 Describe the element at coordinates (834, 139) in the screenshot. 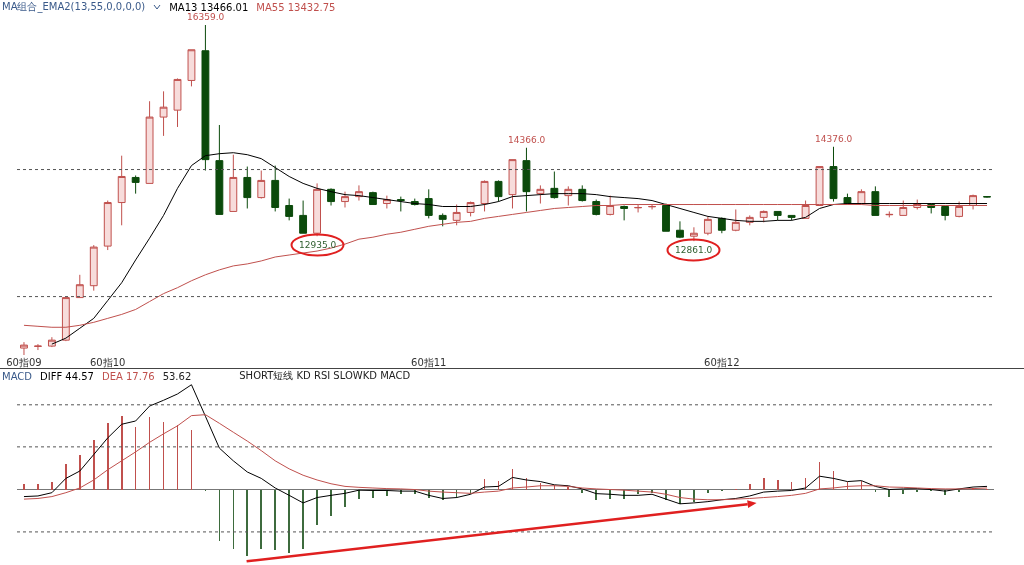

I see `annotation: 14376.0` at that location.